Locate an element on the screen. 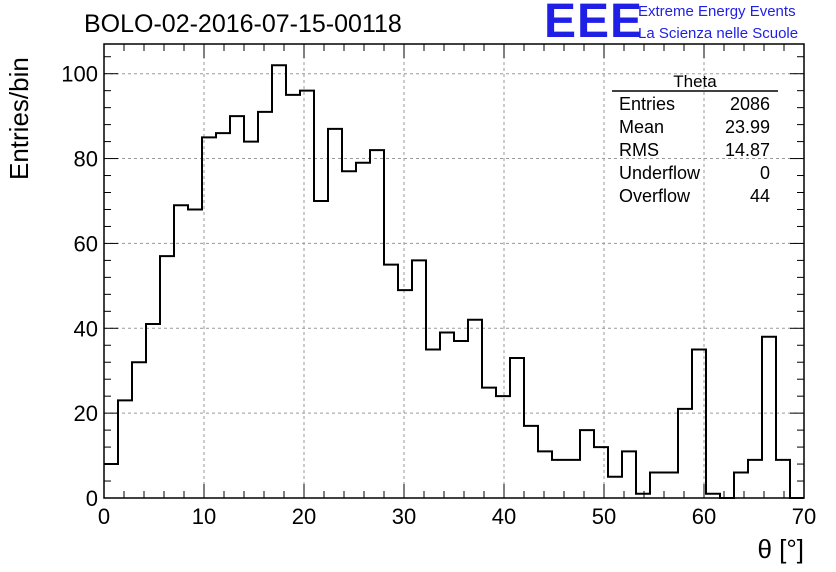  x-tick-label: 50 is located at coordinates (604, 516).